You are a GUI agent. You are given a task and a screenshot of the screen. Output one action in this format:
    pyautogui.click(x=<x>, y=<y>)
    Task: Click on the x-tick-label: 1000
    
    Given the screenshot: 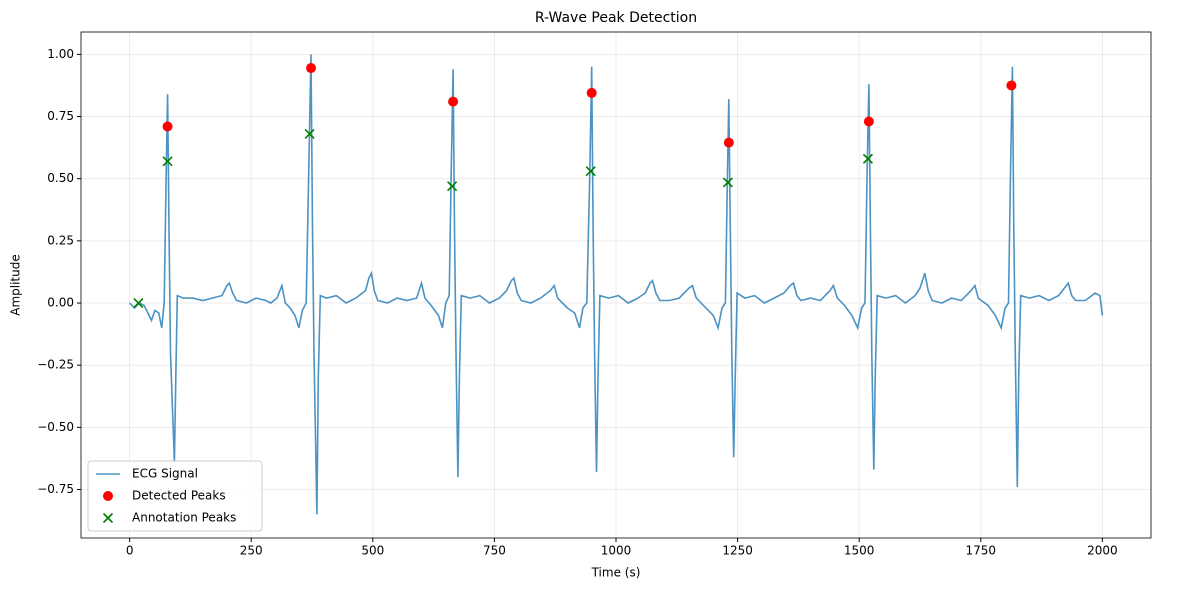 What is the action you would take?
    pyautogui.click(x=616, y=551)
    